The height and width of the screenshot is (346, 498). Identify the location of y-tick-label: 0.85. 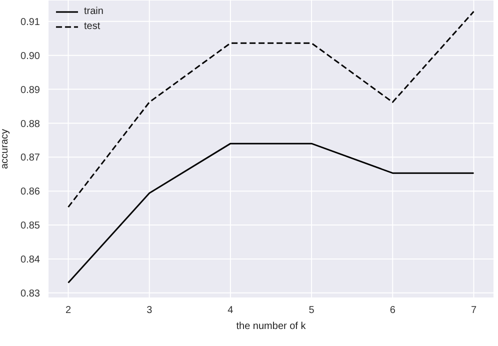
(30, 226).